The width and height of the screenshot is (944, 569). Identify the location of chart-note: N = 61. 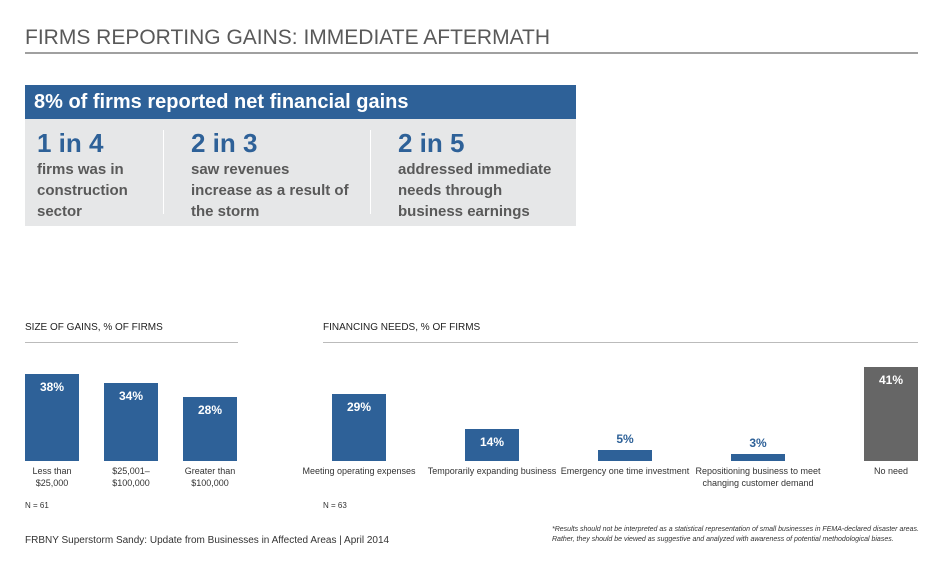
(37, 505).